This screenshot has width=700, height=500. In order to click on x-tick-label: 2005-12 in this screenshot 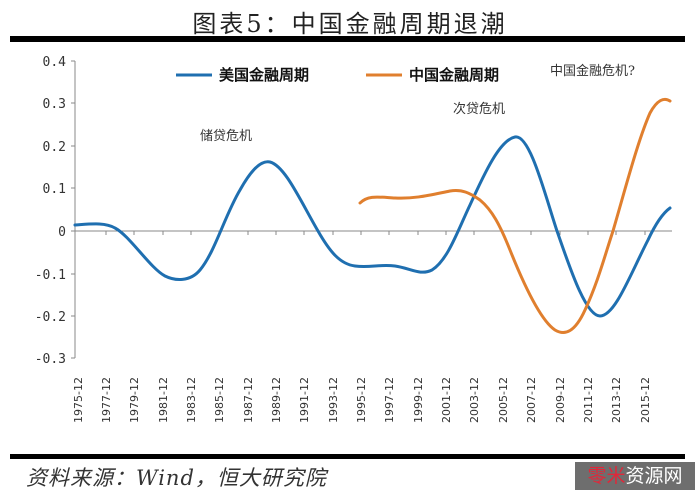, I will do `click(503, 400)`.